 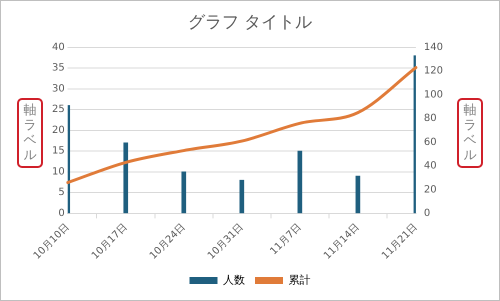 What do you see at coordinates (58, 151) in the screenshot?
I see `y-tick-label: 15` at bounding box center [58, 151].